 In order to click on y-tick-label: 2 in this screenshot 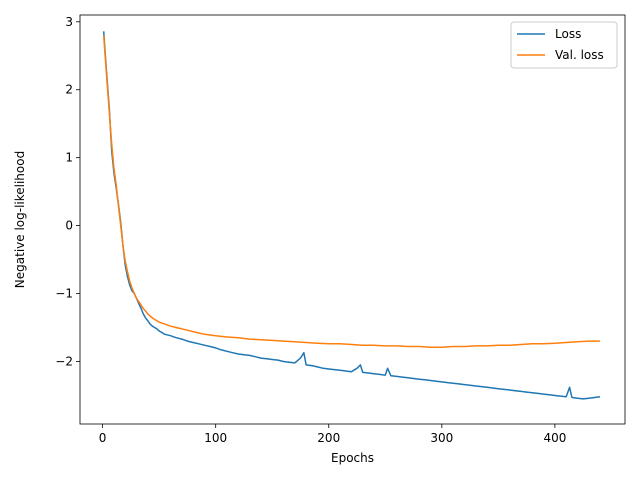, I will do `click(69, 90)`.